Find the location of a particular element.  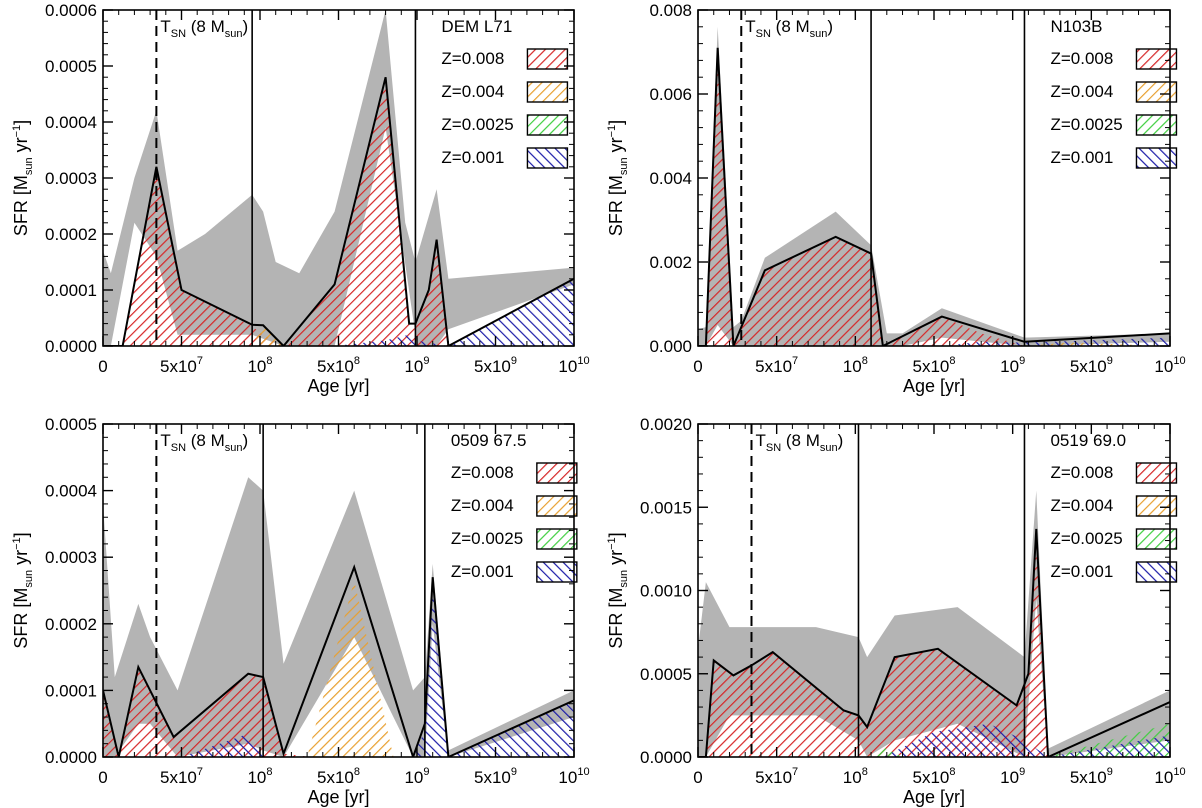

y-tick-label: 0.0006 is located at coordinates (71, 10).